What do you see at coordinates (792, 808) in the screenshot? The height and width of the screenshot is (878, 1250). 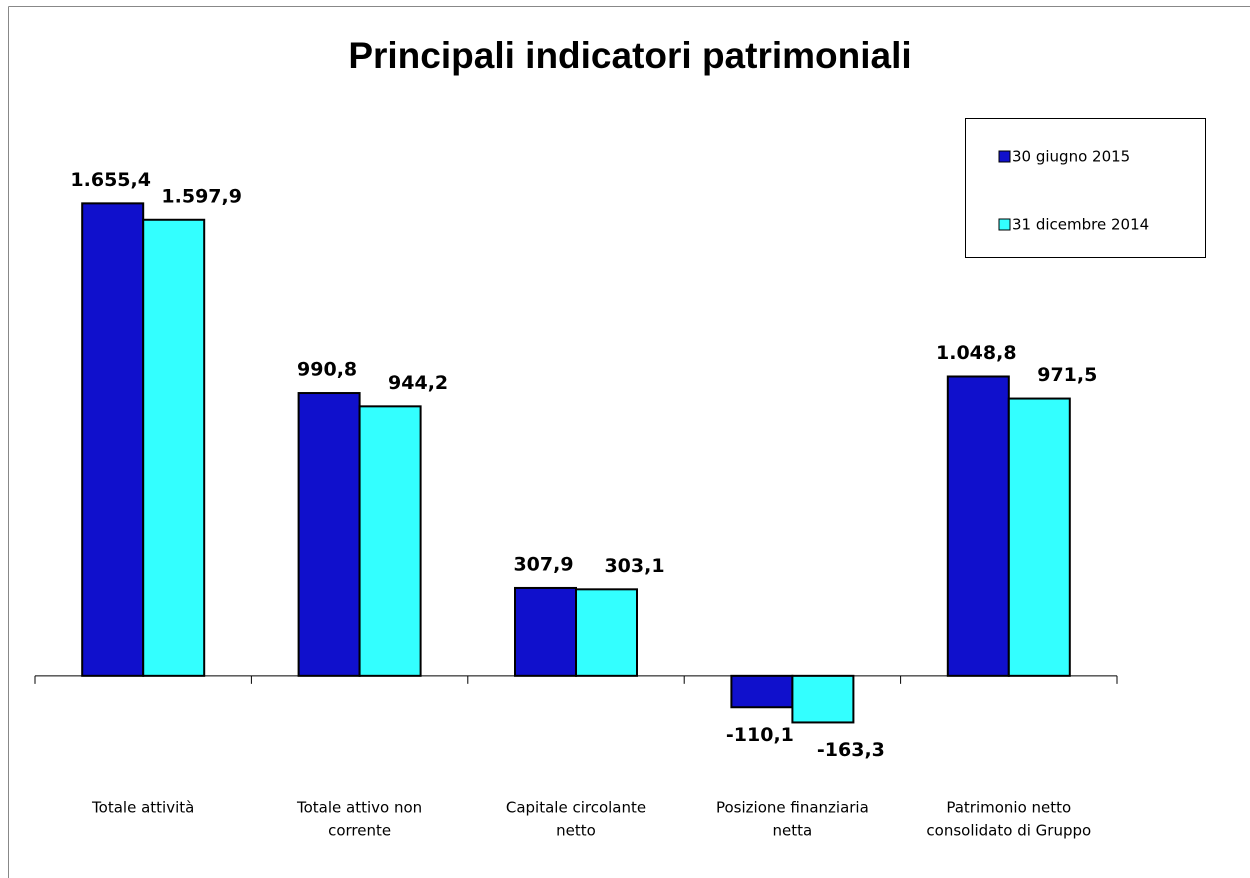 I see `x-tick-label: Posizione finanziaria` at bounding box center [792, 808].